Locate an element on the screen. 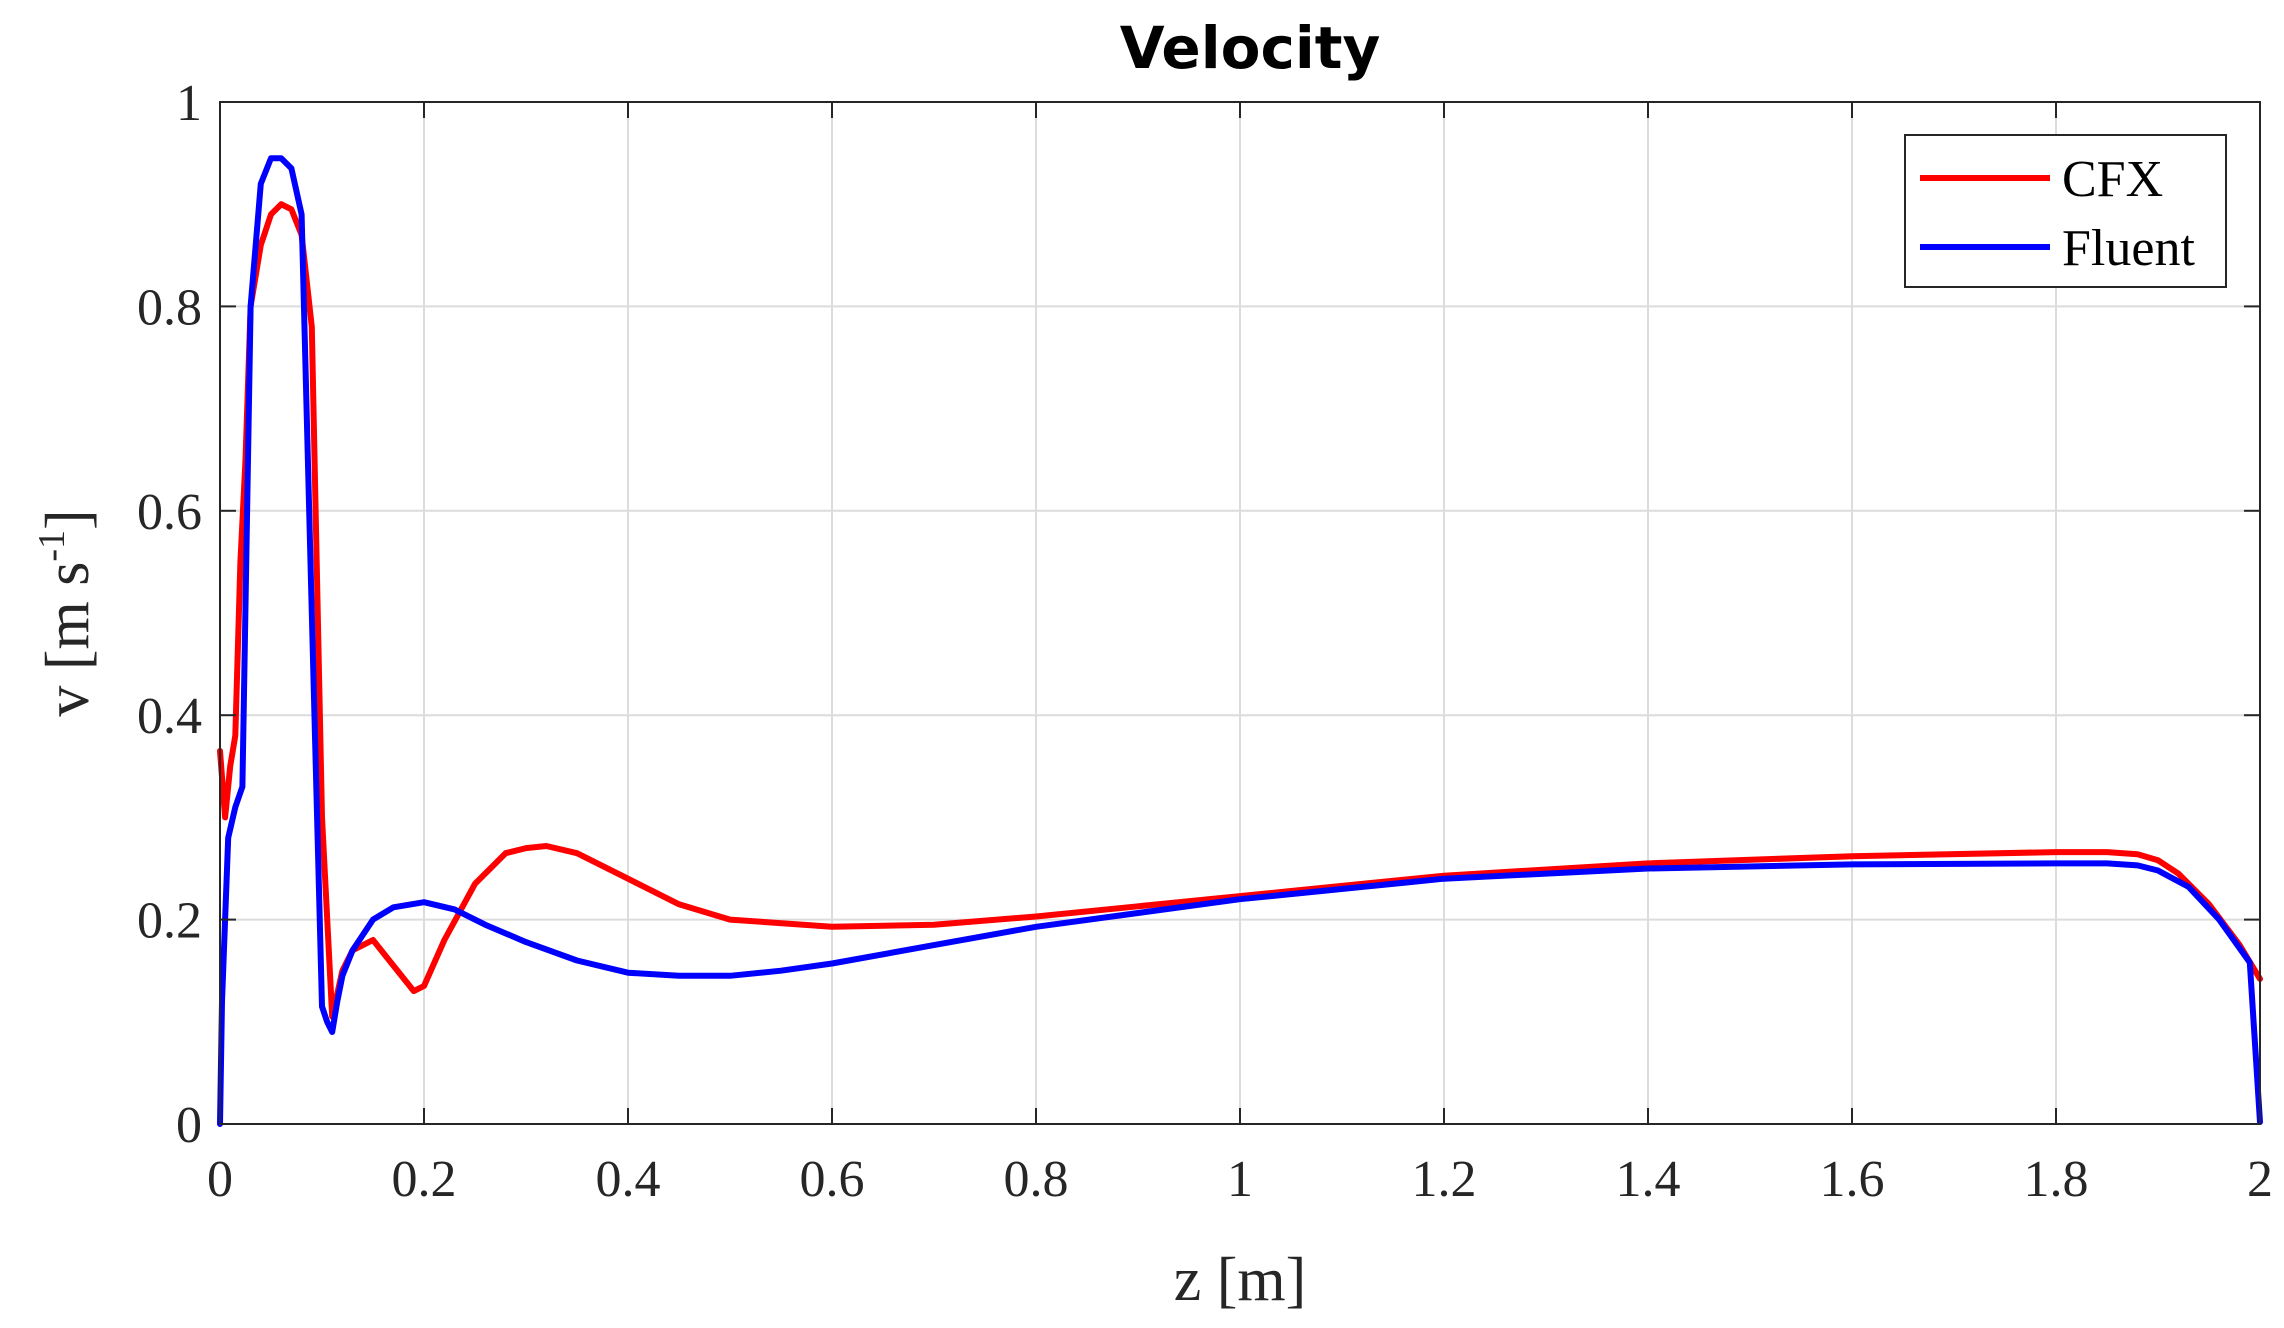 This screenshot has width=2284, height=1328. x-tick-label: 1.8 is located at coordinates (2056, 1179).